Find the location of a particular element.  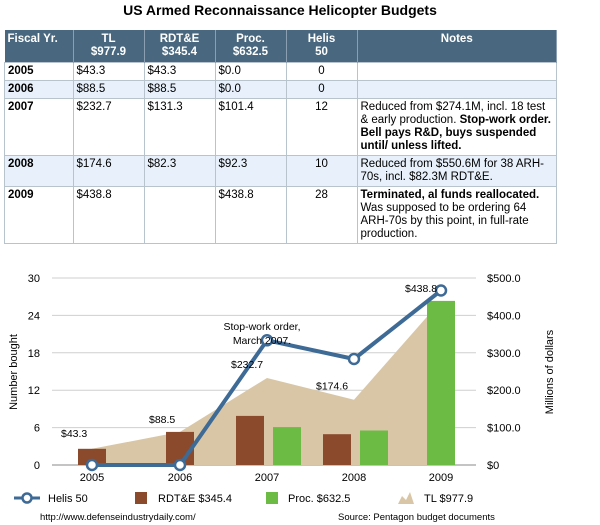

tl-data-label: $174.6 is located at coordinates (332, 387).